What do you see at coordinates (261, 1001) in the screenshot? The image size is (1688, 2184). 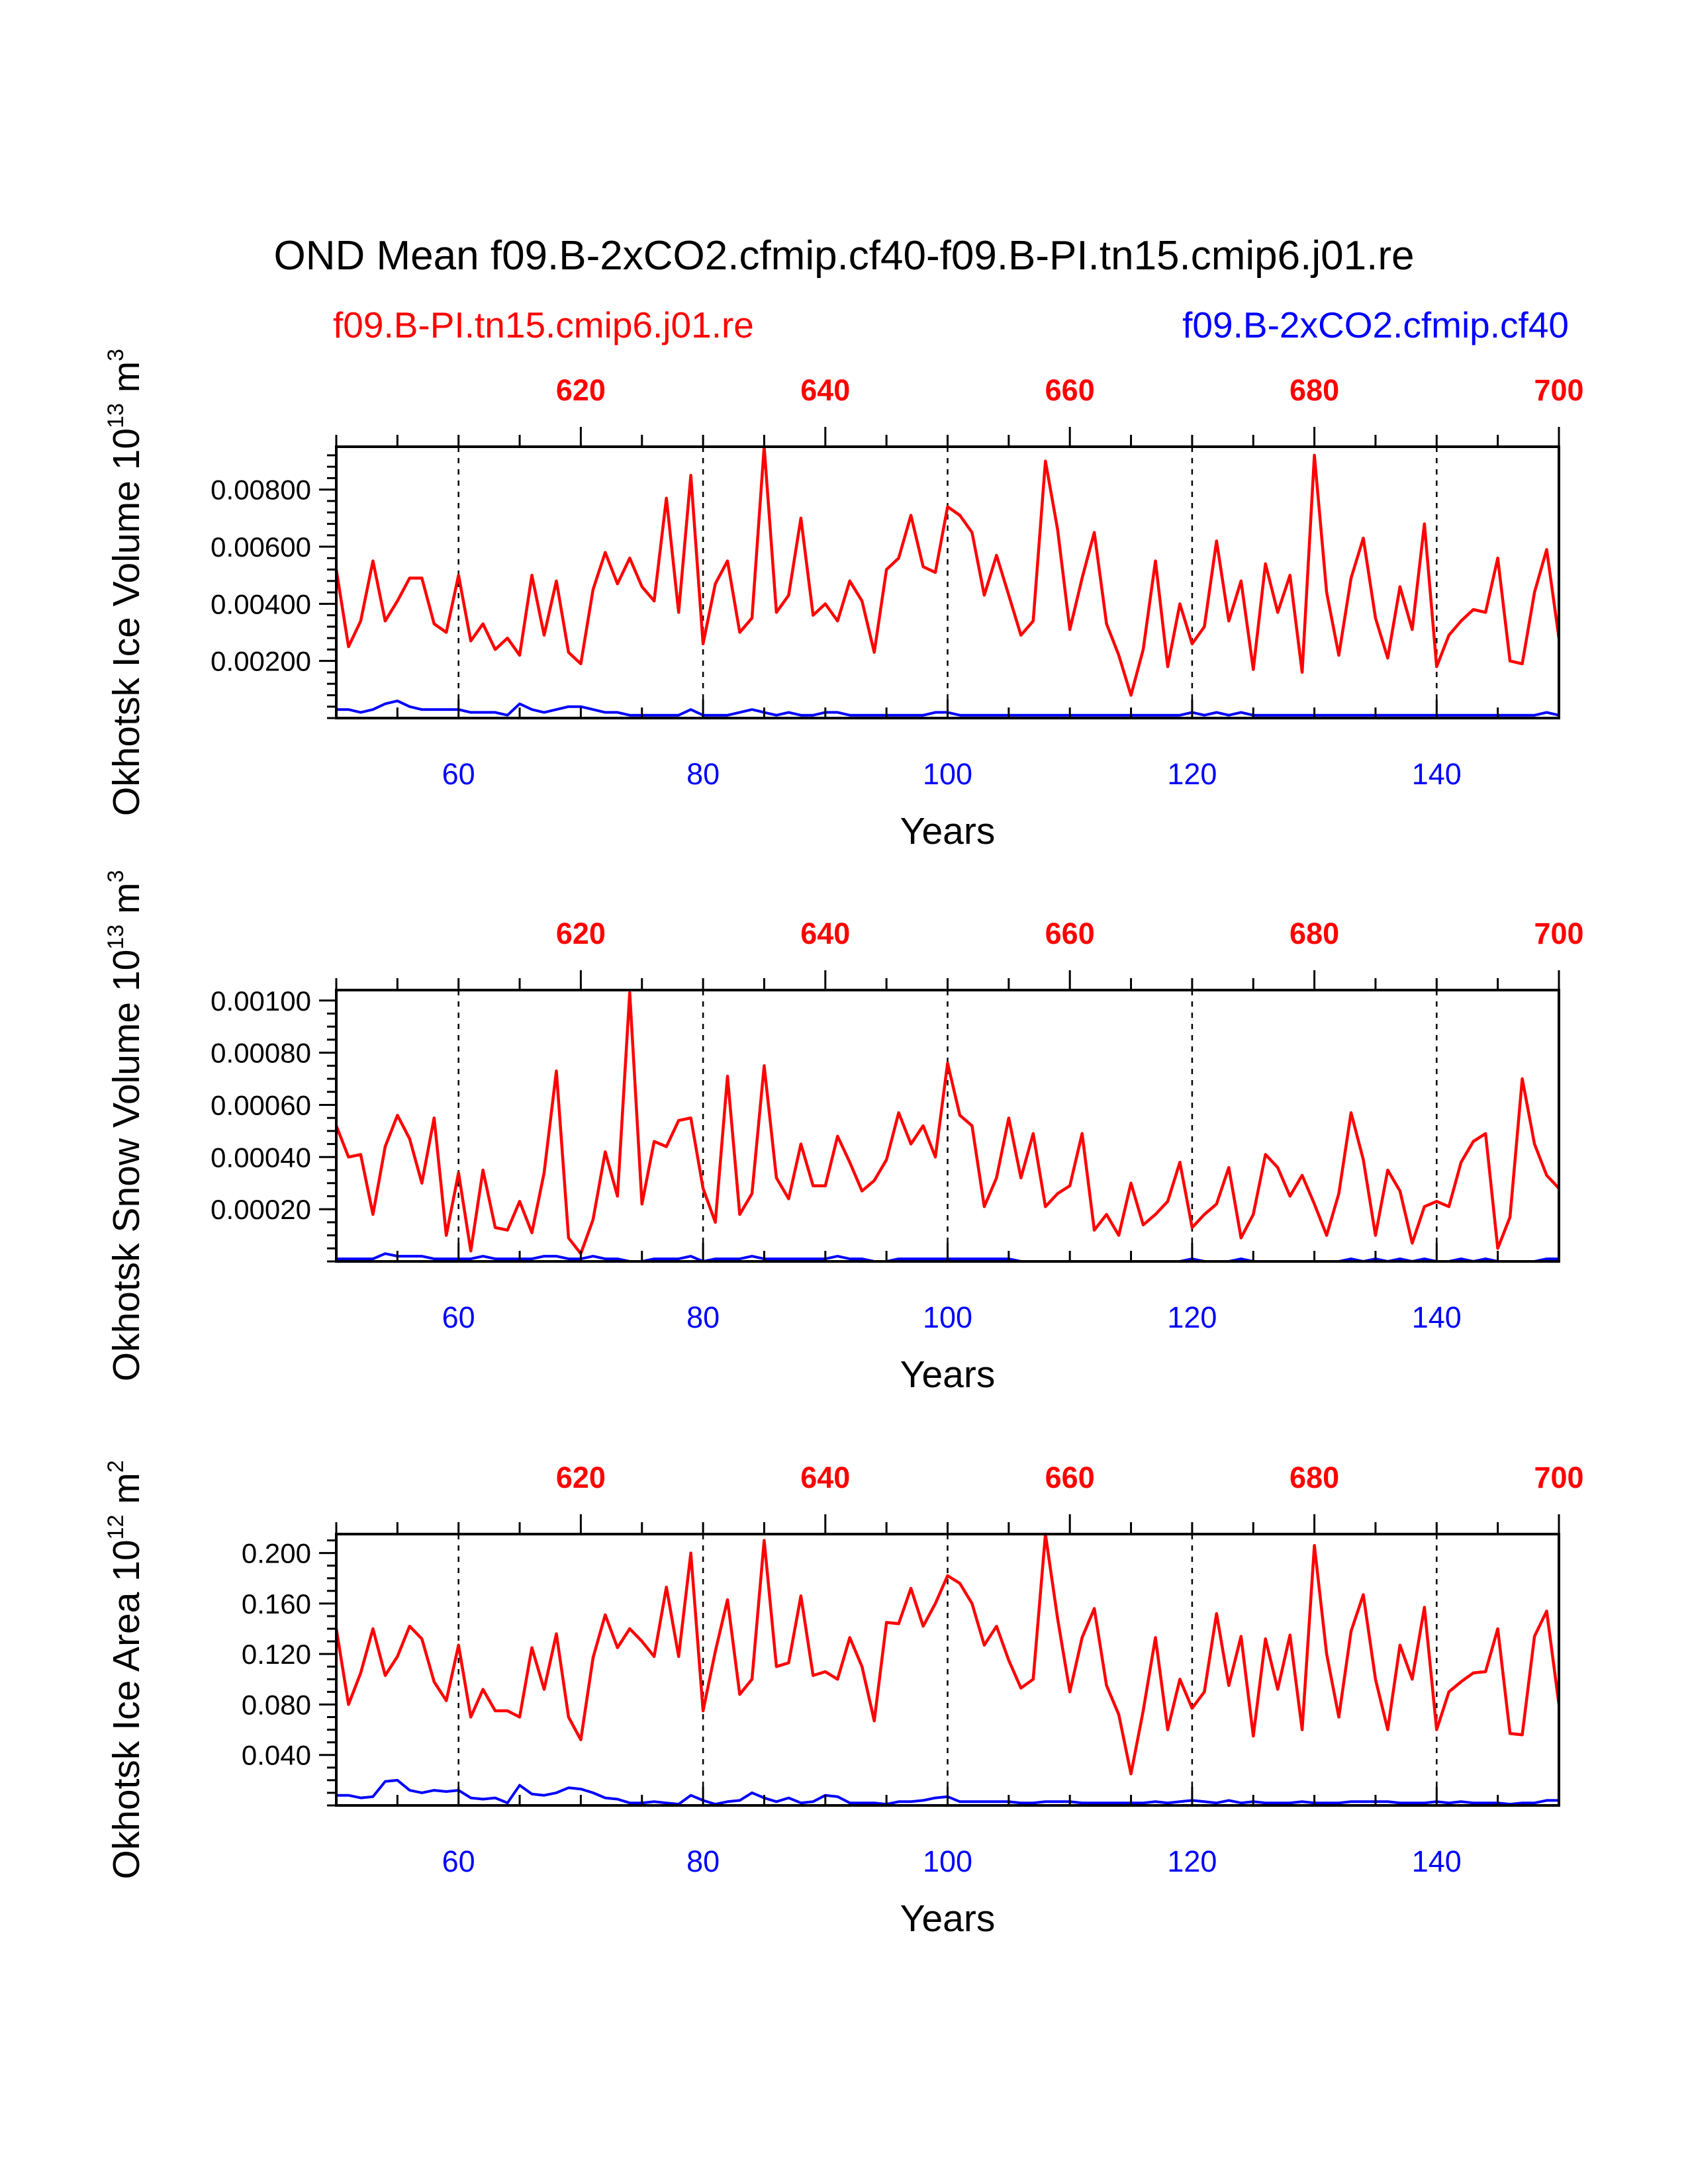 I see `y-tick-label: 0.00100` at bounding box center [261, 1001].